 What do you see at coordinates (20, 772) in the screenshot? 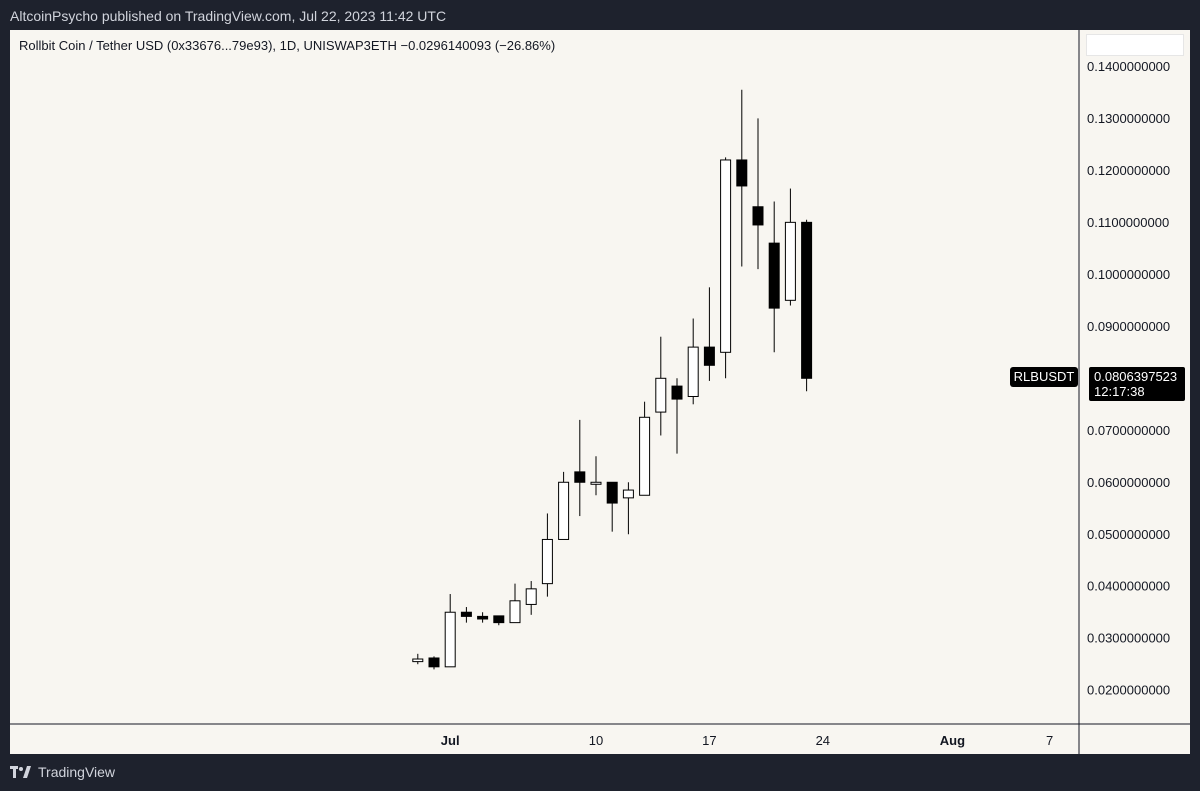
I see `tradingview-logo-icon` at bounding box center [20, 772].